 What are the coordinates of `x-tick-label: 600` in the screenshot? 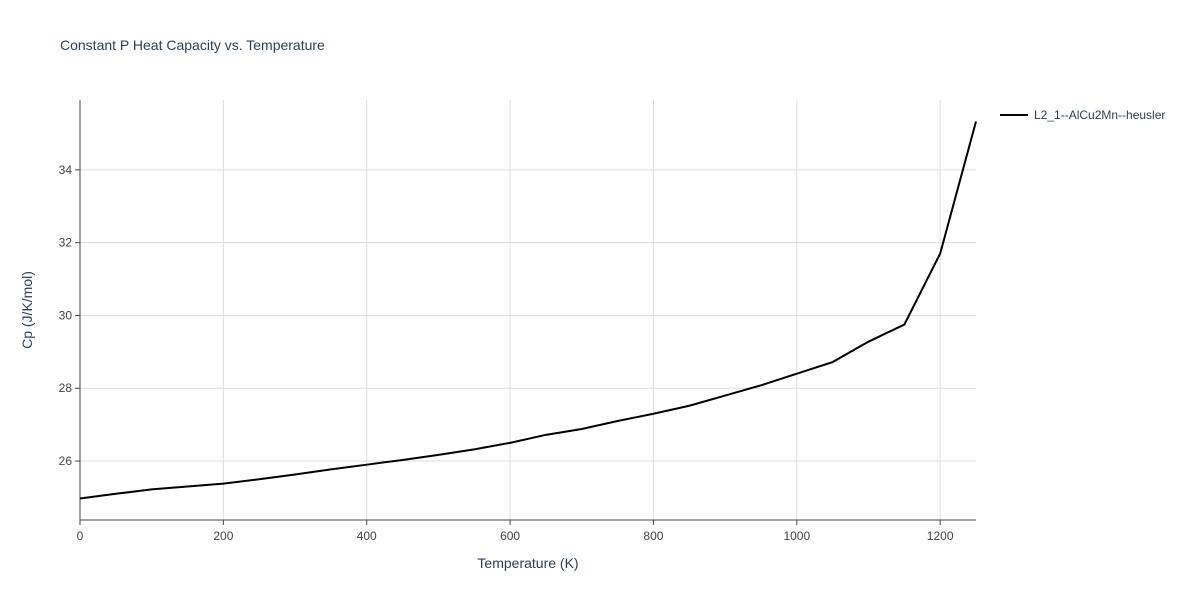 It's located at (510, 536).